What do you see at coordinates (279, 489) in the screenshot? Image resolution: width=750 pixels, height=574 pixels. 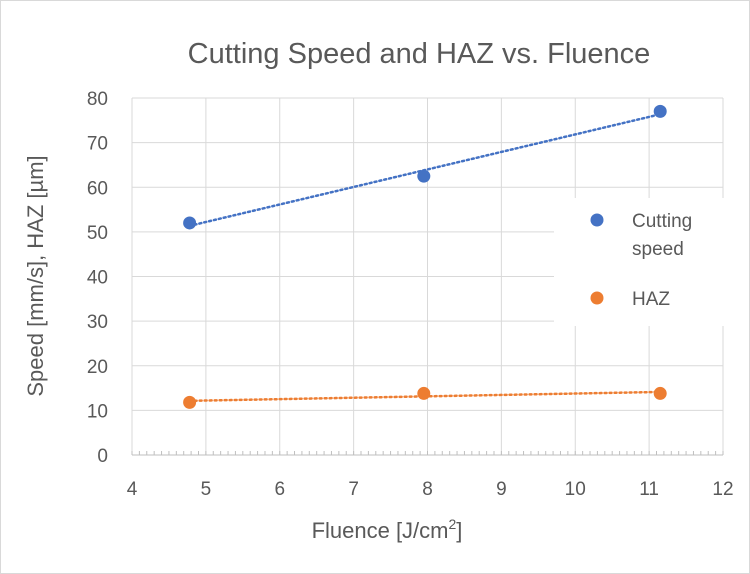 I see `x-tick-label: 6` at bounding box center [279, 489].